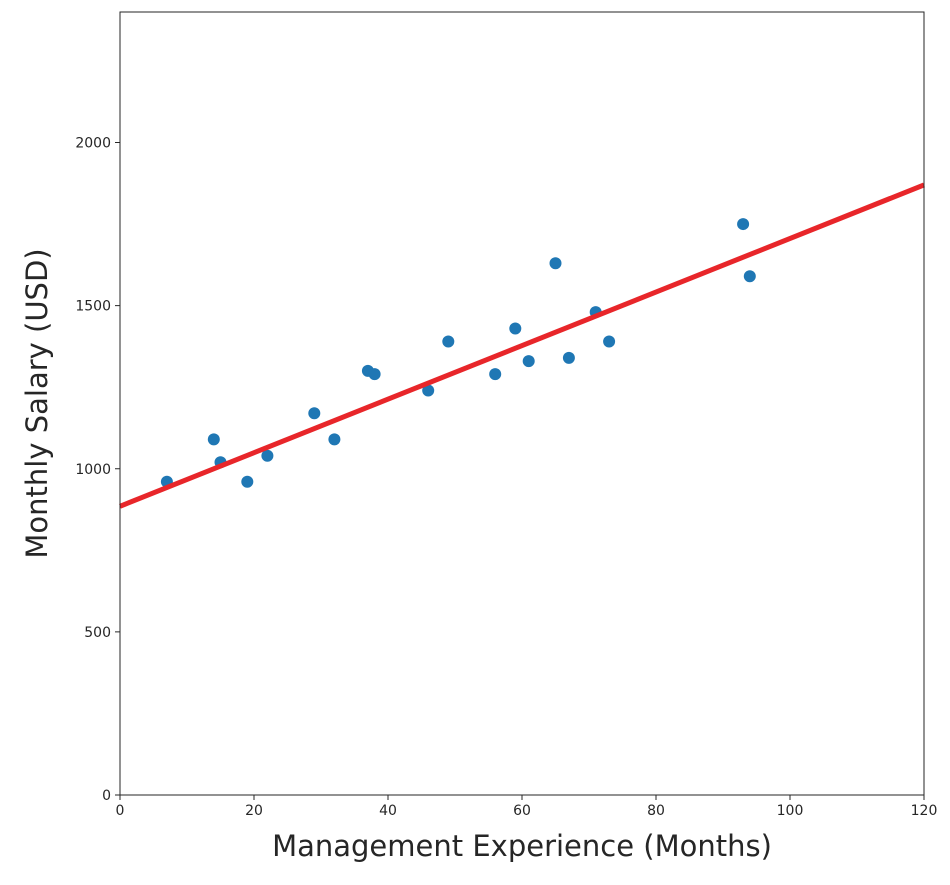 This screenshot has height=885, width=950. I want to click on x-tick-label: 120, so click(924, 811).